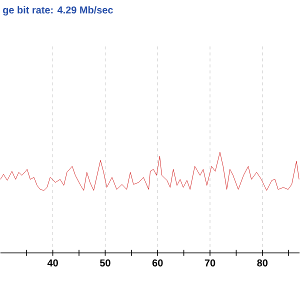 This screenshot has width=300, height=299. I want to click on x-tick-label: 40, so click(52, 262).